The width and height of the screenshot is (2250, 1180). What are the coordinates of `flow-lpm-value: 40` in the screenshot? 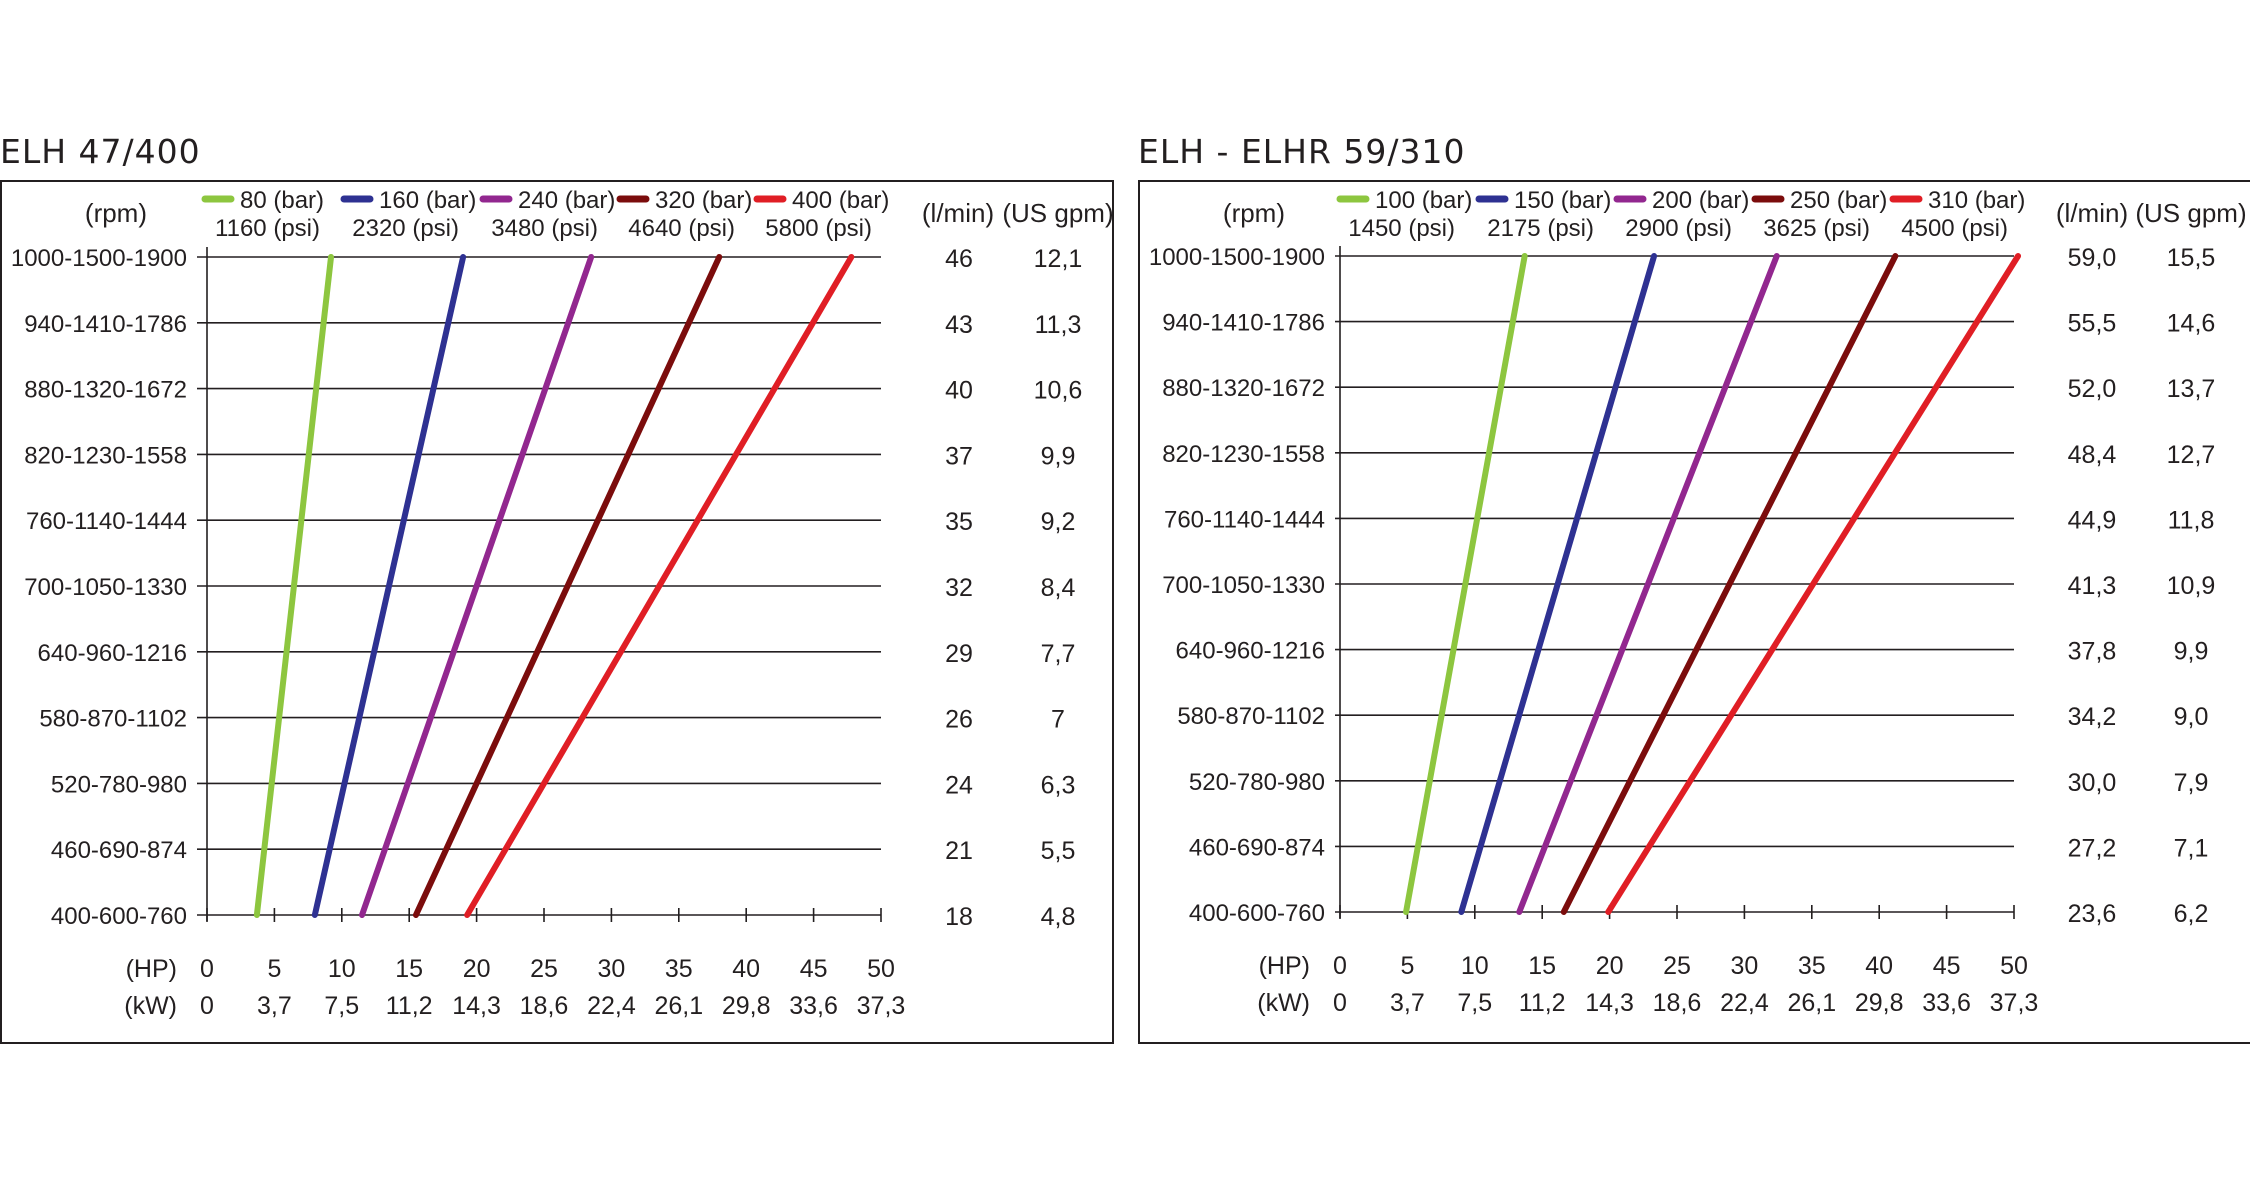 It's located at (959, 391).